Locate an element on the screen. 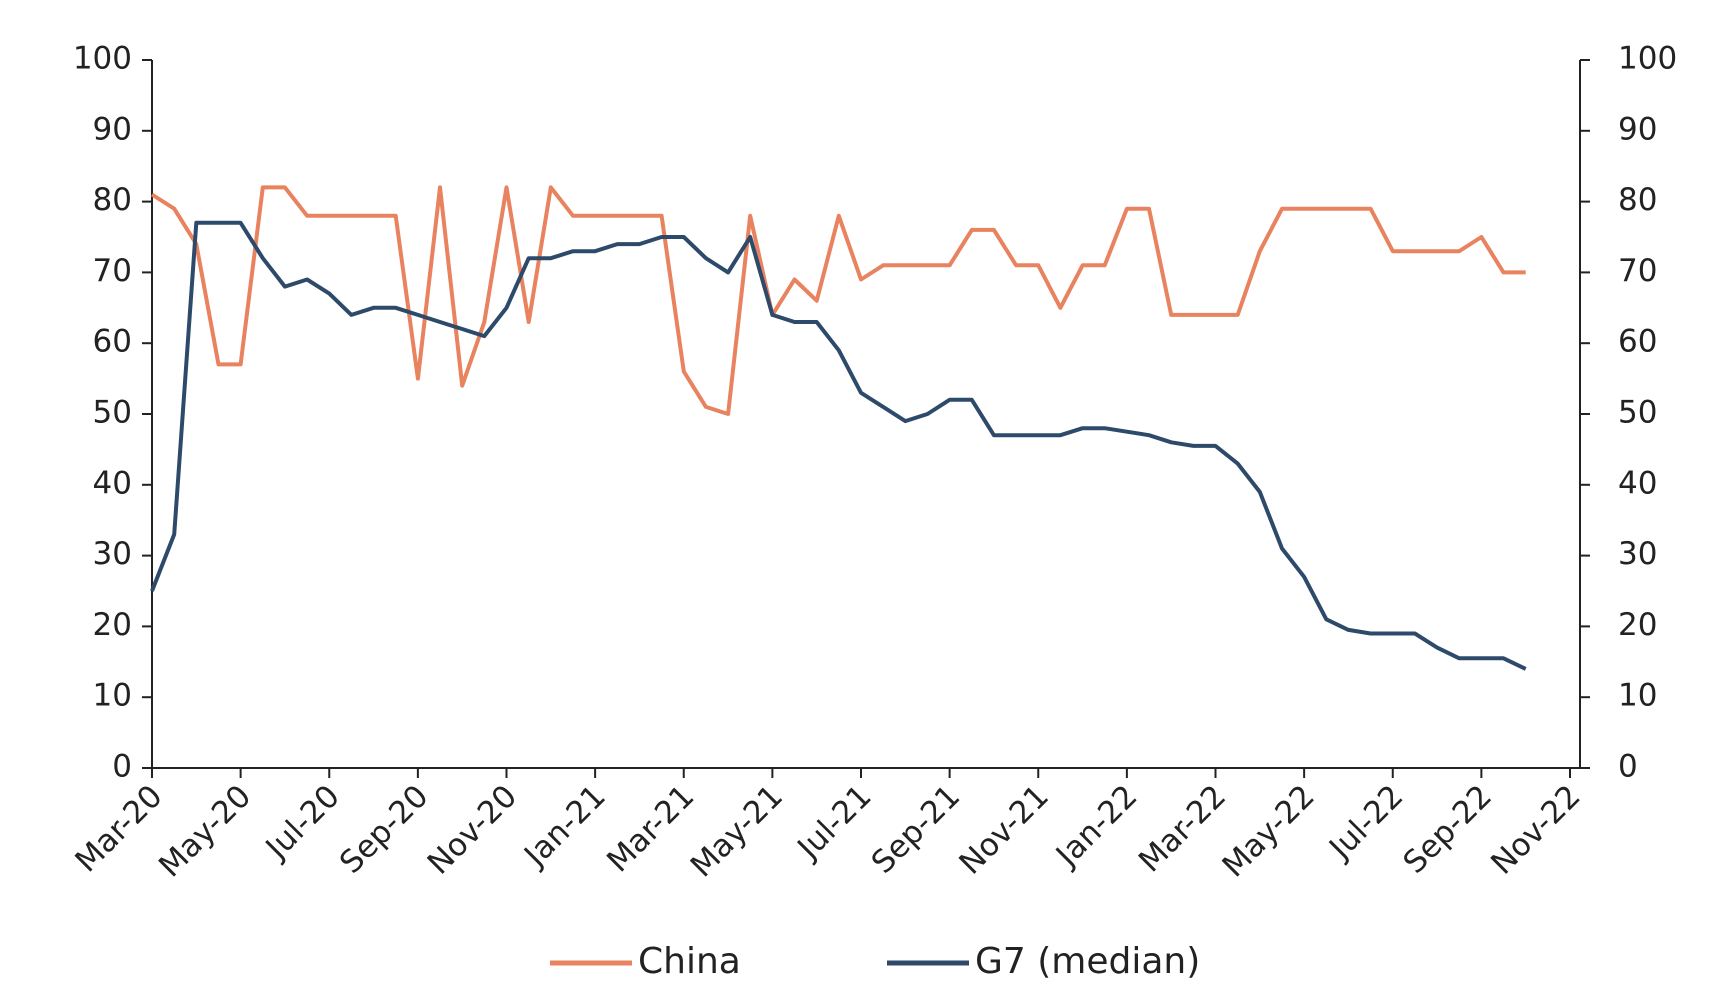 The image size is (1719, 1007). legend-label: G7 (median) is located at coordinates (1087, 961).